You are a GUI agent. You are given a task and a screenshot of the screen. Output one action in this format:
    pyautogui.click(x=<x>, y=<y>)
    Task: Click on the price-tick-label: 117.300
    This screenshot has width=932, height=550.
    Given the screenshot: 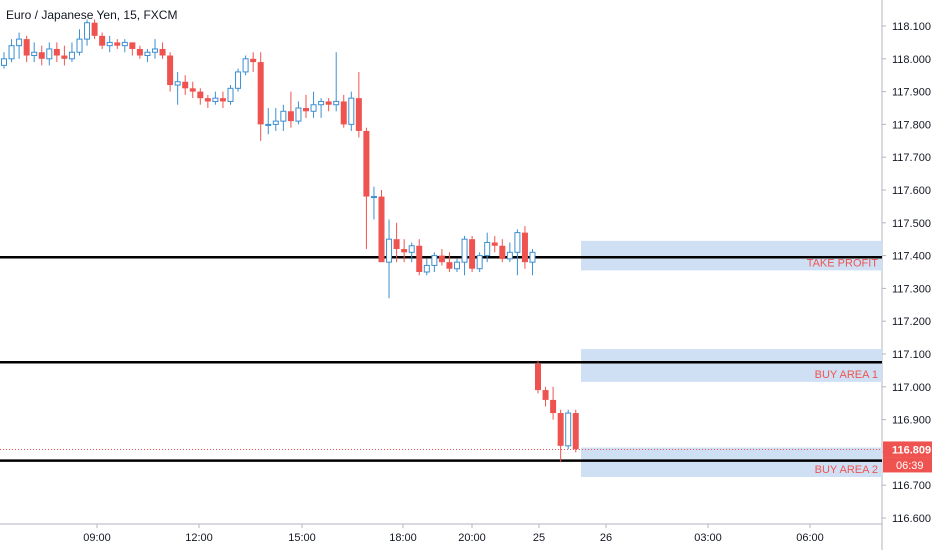 What is the action you would take?
    pyautogui.click(x=911, y=289)
    